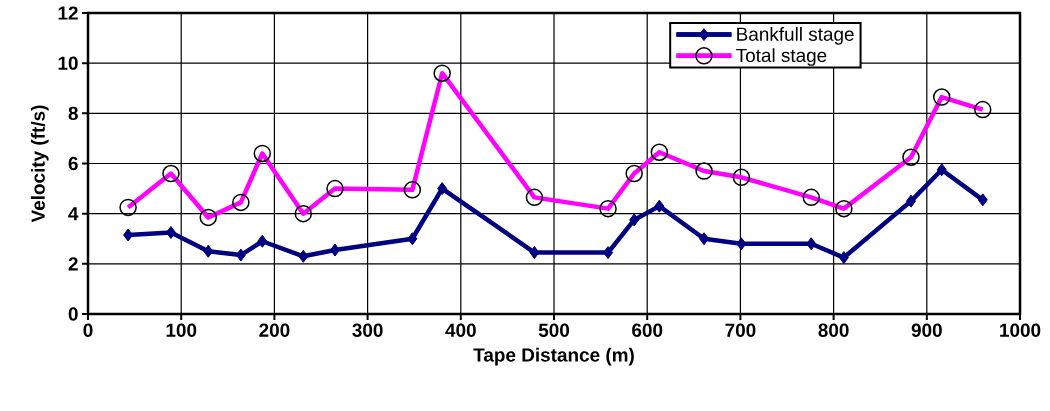  What do you see at coordinates (553, 356) in the screenshot?
I see `x-axis-title: Tape Distance (m)` at bounding box center [553, 356].